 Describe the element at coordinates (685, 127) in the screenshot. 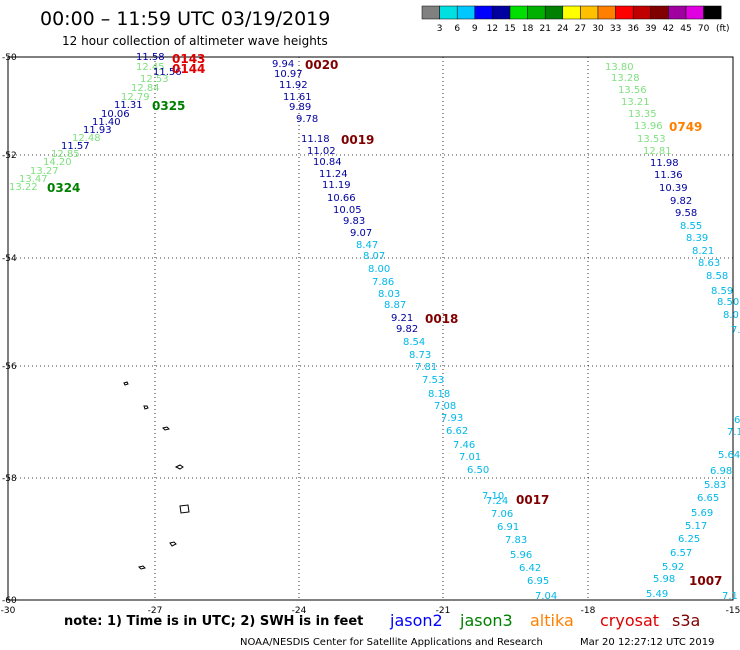

I see `pass-time-label: 0749` at that location.